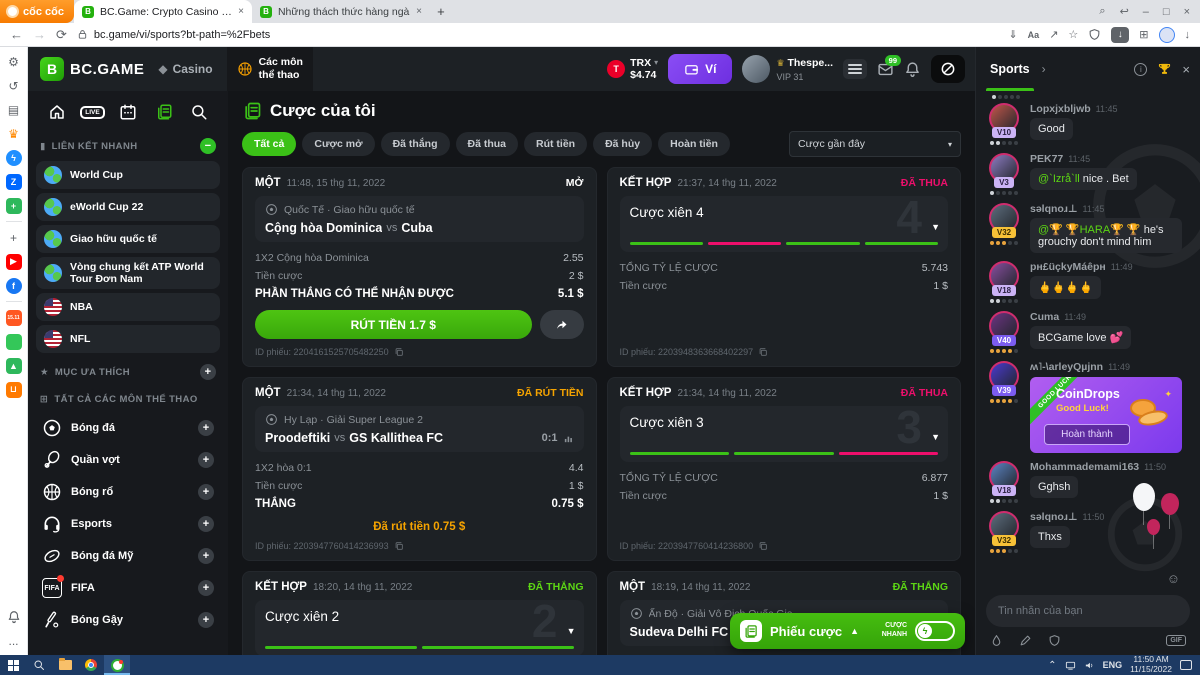  Describe the element at coordinates (13, 181) in the screenshot. I see `zalo-icon: Z` at that location.